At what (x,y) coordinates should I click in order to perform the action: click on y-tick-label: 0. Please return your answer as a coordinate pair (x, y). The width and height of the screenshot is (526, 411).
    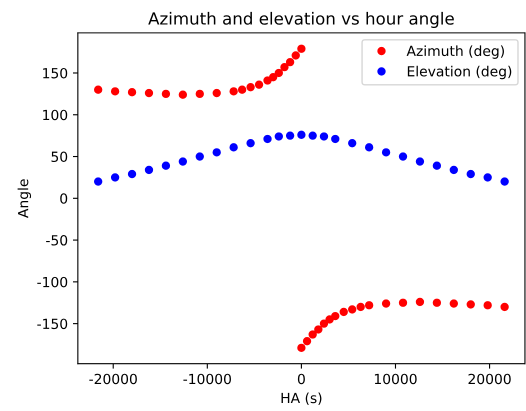
    Looking at the image, I should click on (64, 198).